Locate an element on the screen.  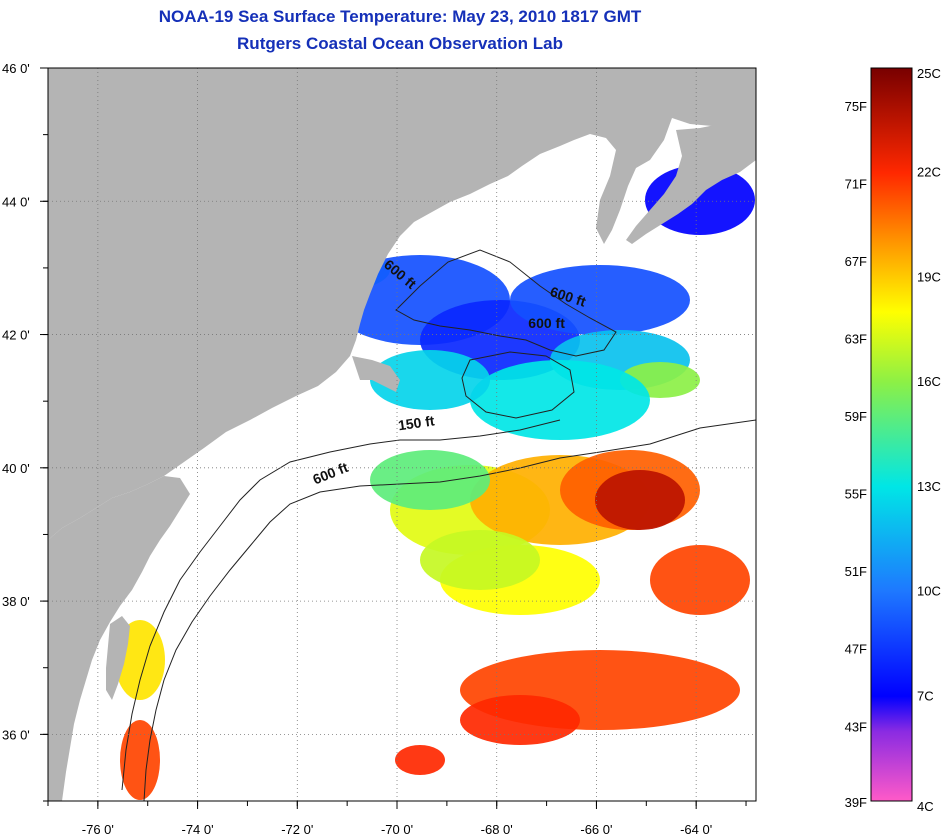
colorbar-fahrenheit-label: 55F is located at coordinates (856, 494).